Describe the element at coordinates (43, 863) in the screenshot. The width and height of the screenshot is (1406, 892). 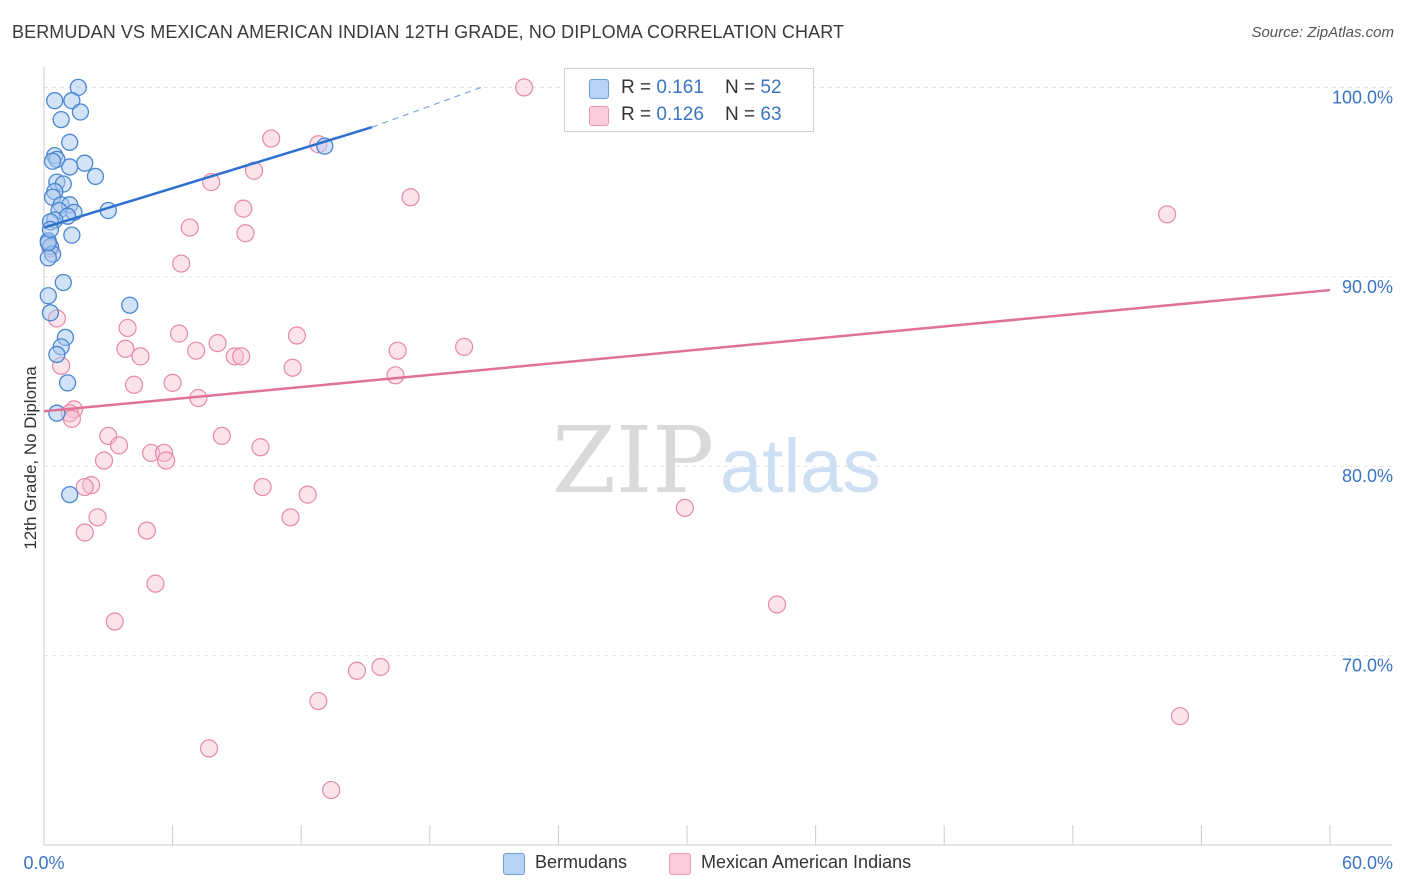
I see `x-tick-label: 0.0%` at that location.